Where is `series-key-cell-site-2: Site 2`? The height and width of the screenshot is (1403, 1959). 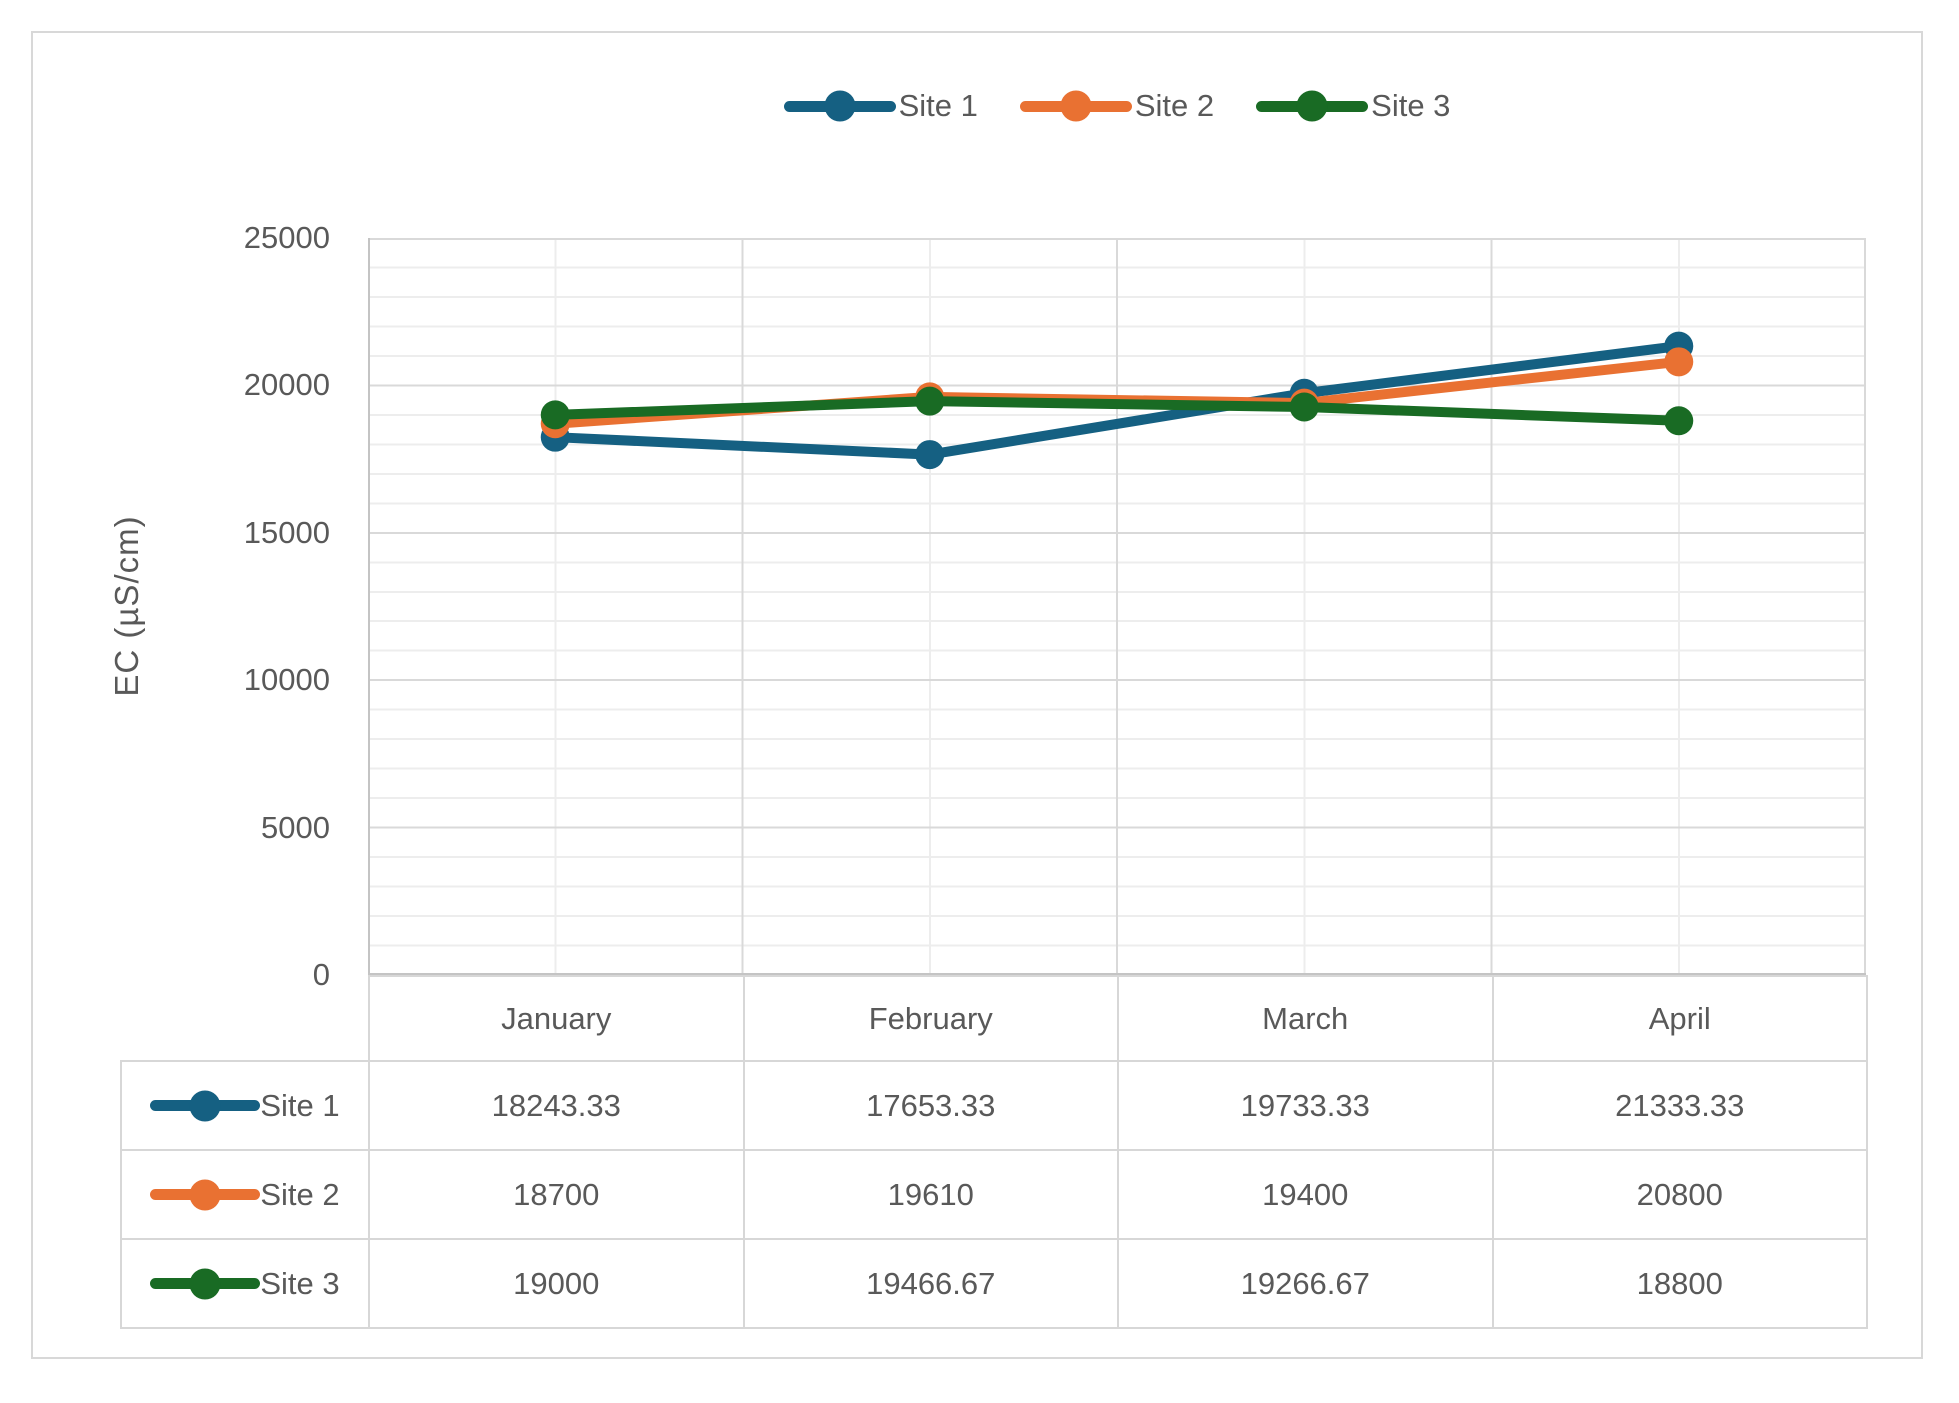
series-key-cell-site-2: Site 2 is located at coordinates (245, 1194).